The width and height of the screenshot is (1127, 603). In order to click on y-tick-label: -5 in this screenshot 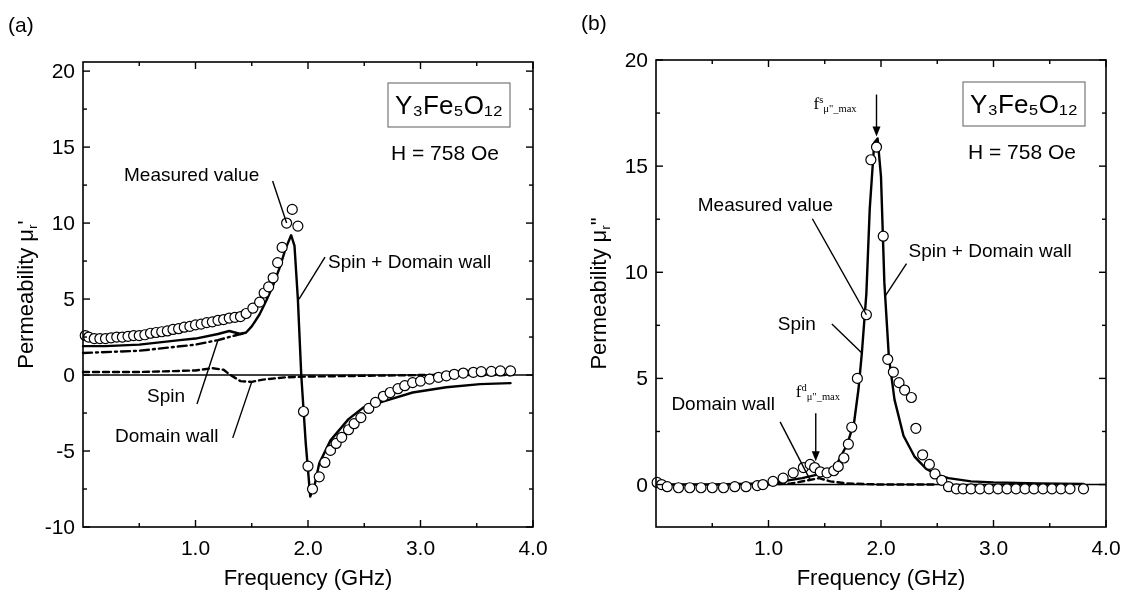, I will do `click(65, 451)`.